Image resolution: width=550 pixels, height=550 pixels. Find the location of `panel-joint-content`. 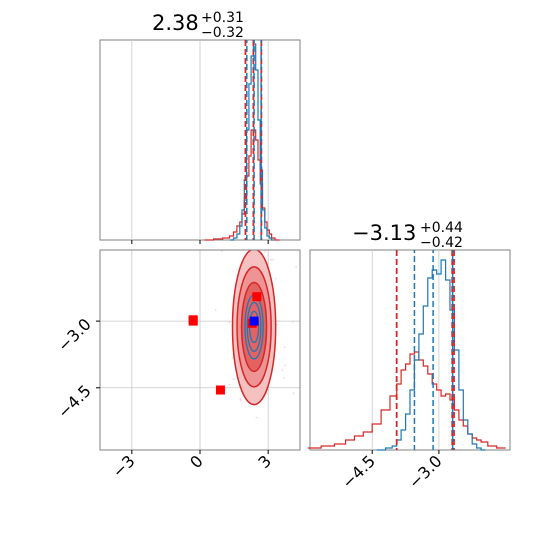

panel-joint-content is located at coordinates (255, 308).